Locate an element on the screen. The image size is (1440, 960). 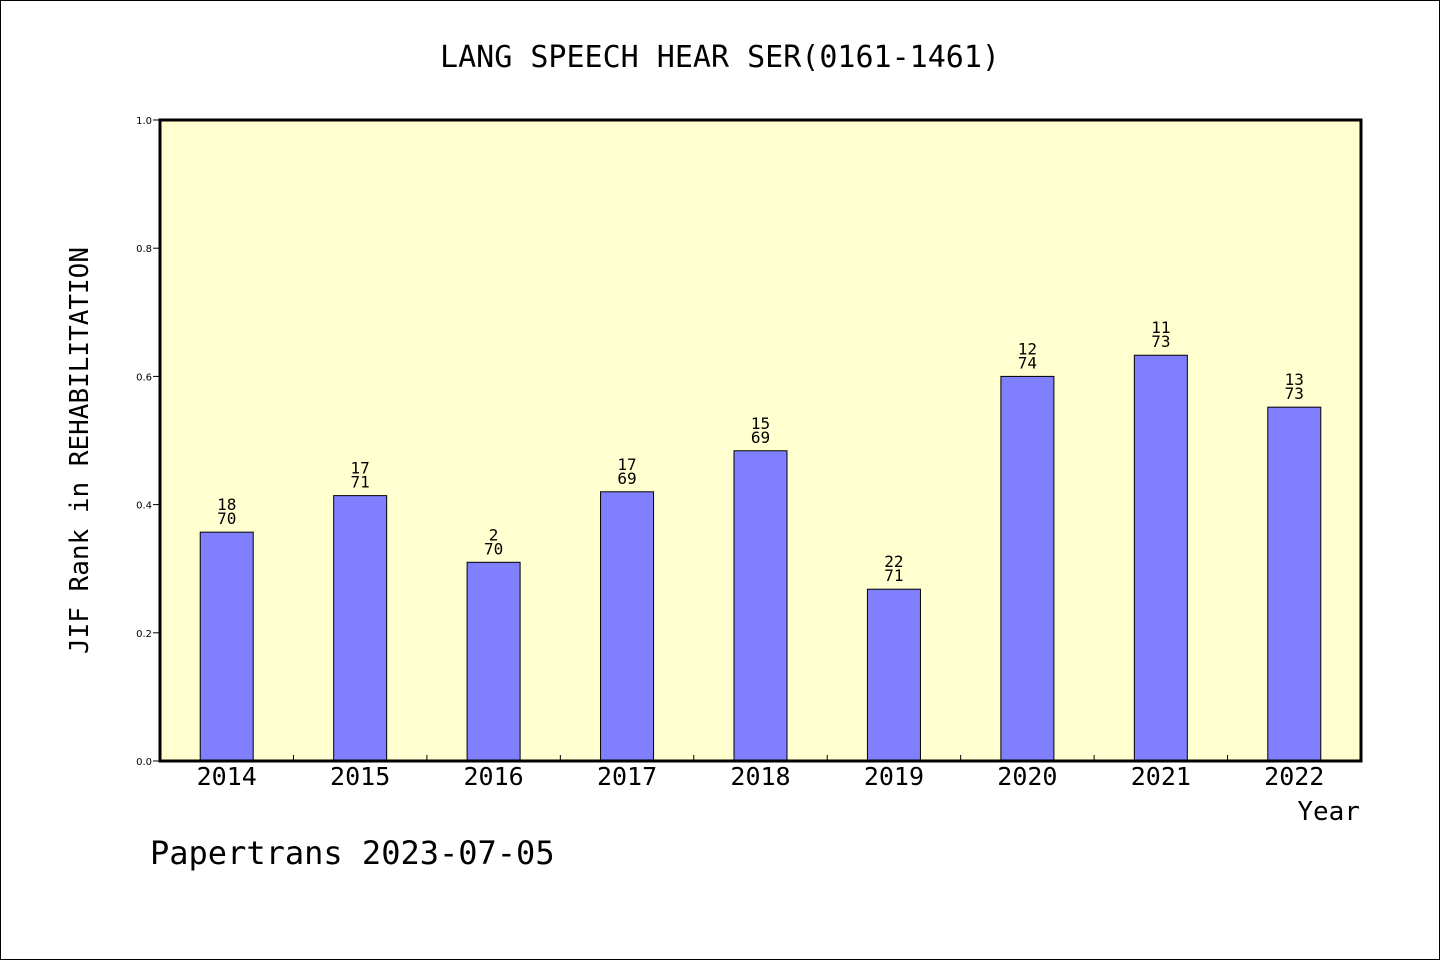
bar-rank-label: 15 is located at coordinates (760, 423).